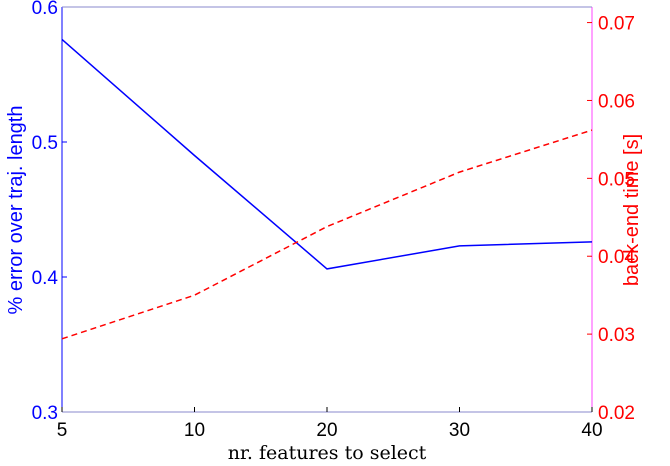 The image size is (670, 466). What do you see at coordinates (611, 215) in the screenshot?
I see `right-y-axis: 0.02 0.03 0.04 0.05 0.06 0.07` at bounding box center [611, 215].